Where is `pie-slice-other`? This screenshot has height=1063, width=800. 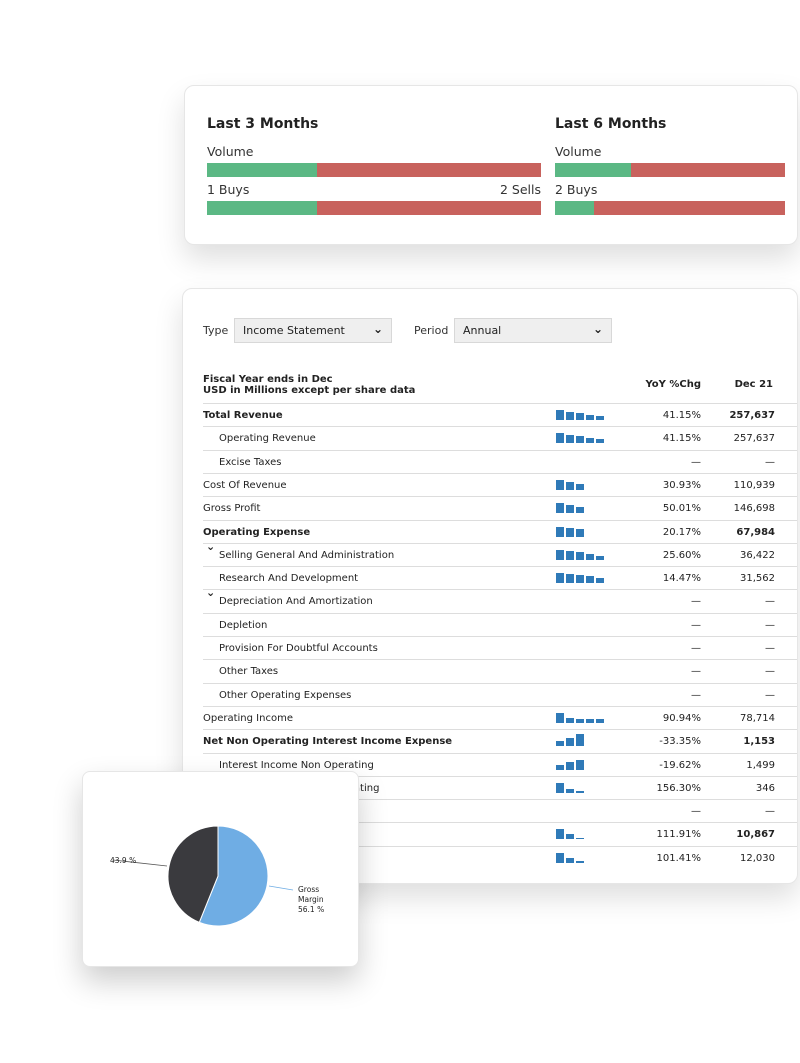 pie-slice-other is located at coordinates (193, 874).